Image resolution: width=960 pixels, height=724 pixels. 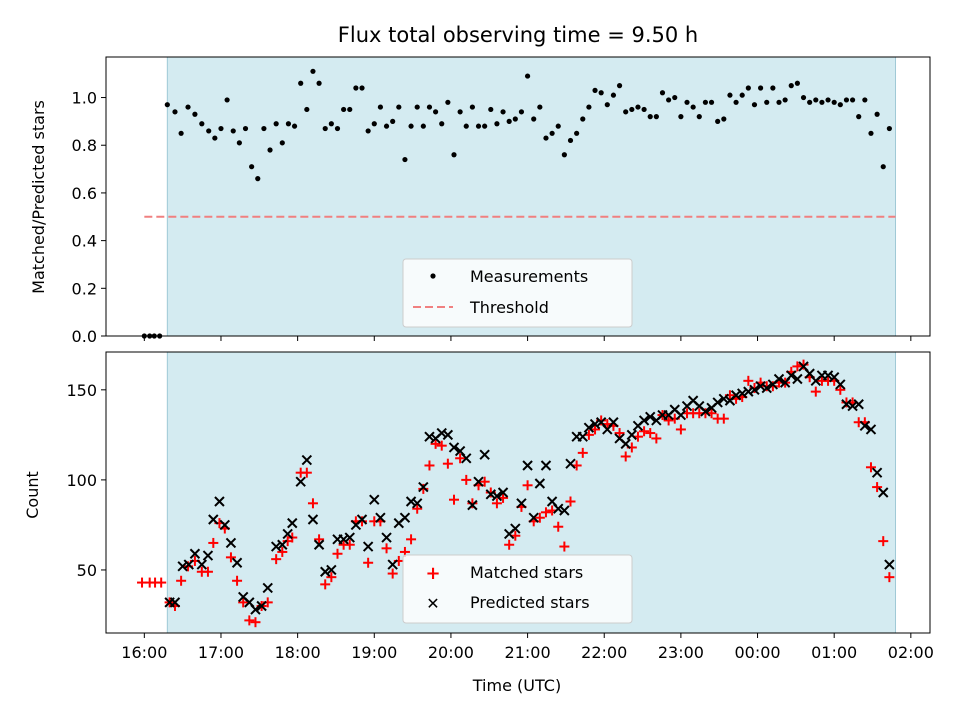 What do you see at coordinates (757, 652) in the screenshot?
I see `xtick-label: 00:00` at bounding box center [757, 652].